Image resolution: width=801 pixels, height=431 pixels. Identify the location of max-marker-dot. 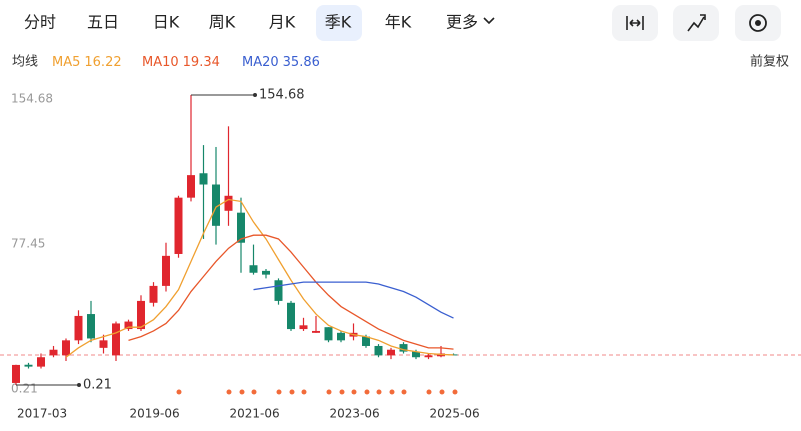
(255, 95).